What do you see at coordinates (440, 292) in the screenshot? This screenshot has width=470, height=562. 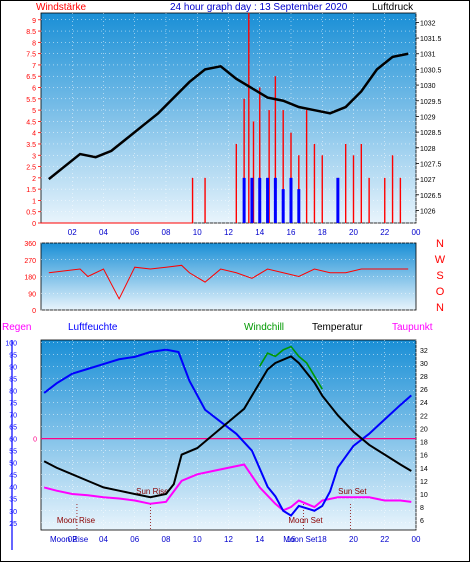 I see `compass-label: O` at bounding box center [440, 292].